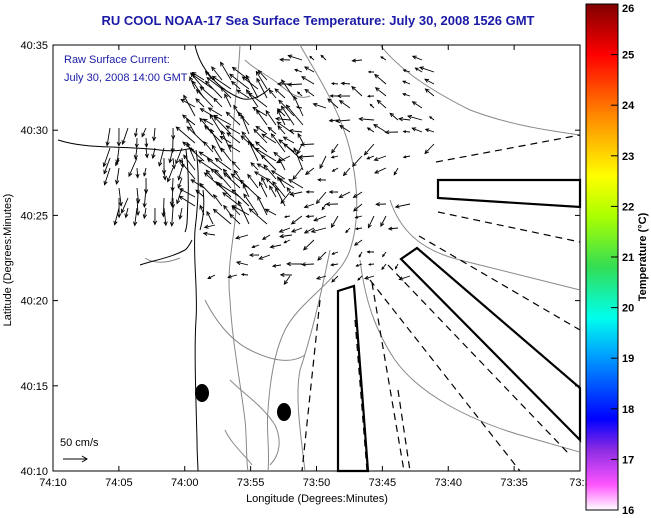 The height and width of the screenshot is (518, 651). Describe the element at coordinates (317, 483) in the screenshot. I see `x-tick-label: 73:50` at that location.